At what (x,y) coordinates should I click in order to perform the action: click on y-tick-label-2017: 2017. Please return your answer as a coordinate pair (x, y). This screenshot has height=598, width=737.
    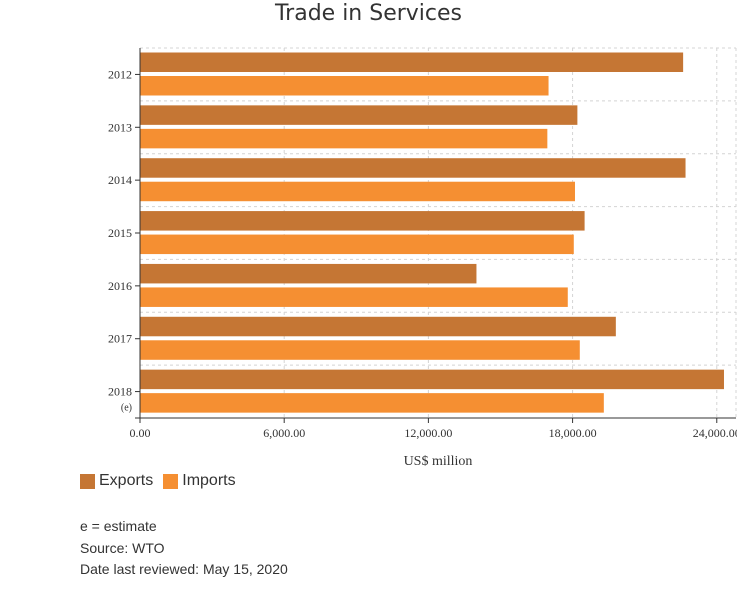
    Looking at the image, I should click on (120, 339).